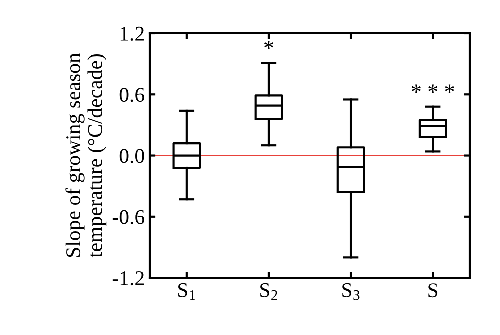  What do you see at coordinates (433, 88) in the screenshot?
I see `annotation: * * *` at bounding box center [433, 88].